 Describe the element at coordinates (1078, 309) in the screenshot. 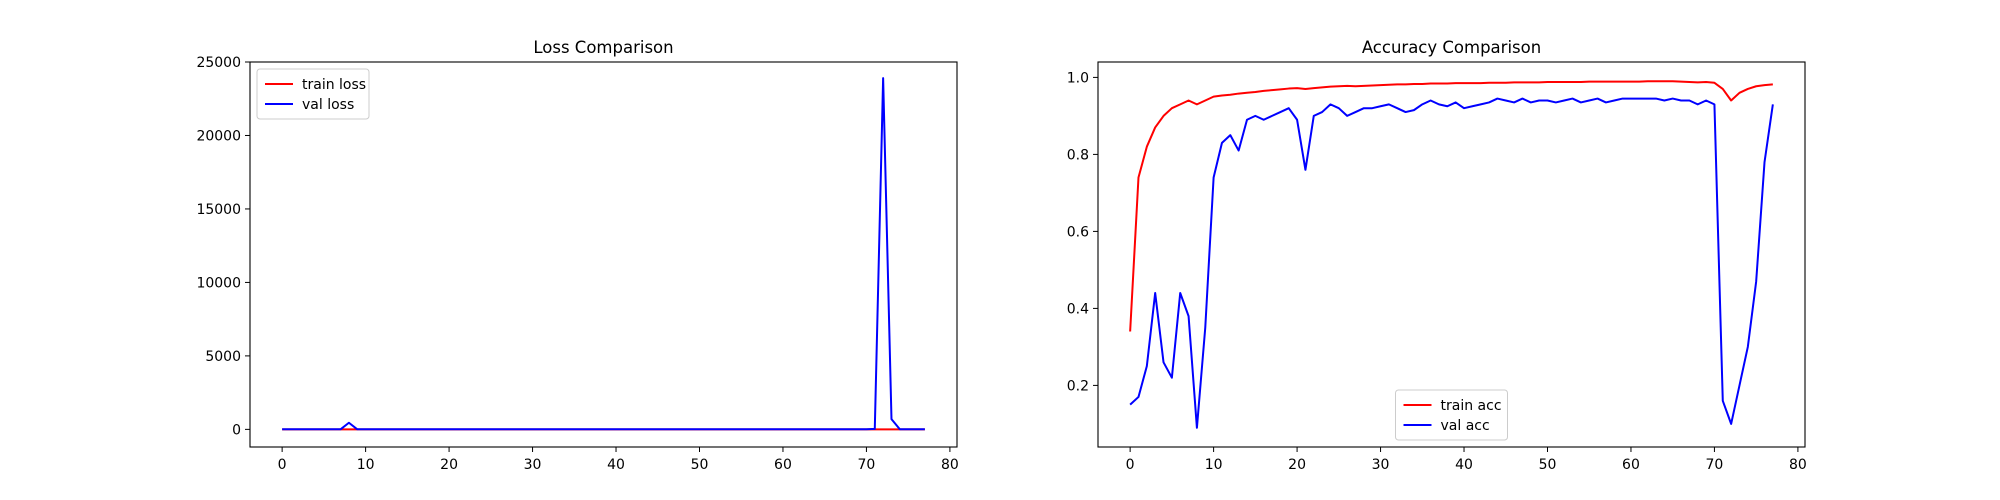

I see `y-tick-label: 0.4` at that location.